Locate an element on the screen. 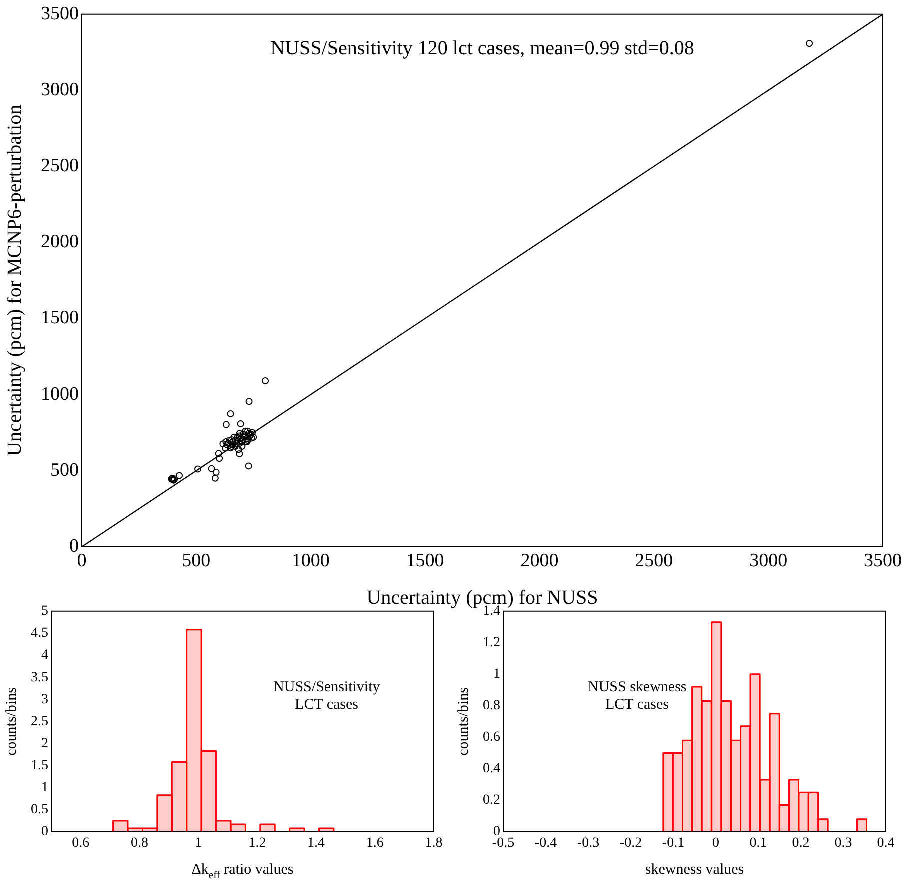  x-tick-label: 1 is located at coordinates (198, 844).